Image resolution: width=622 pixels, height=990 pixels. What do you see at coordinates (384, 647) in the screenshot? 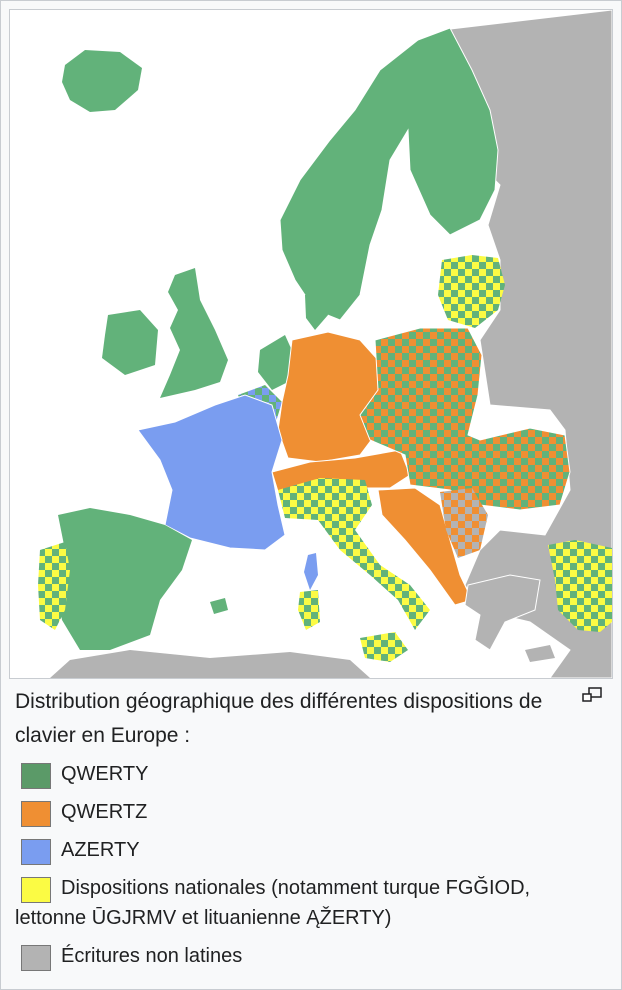
I see `region-sicily` at bounding box center [384, 647].